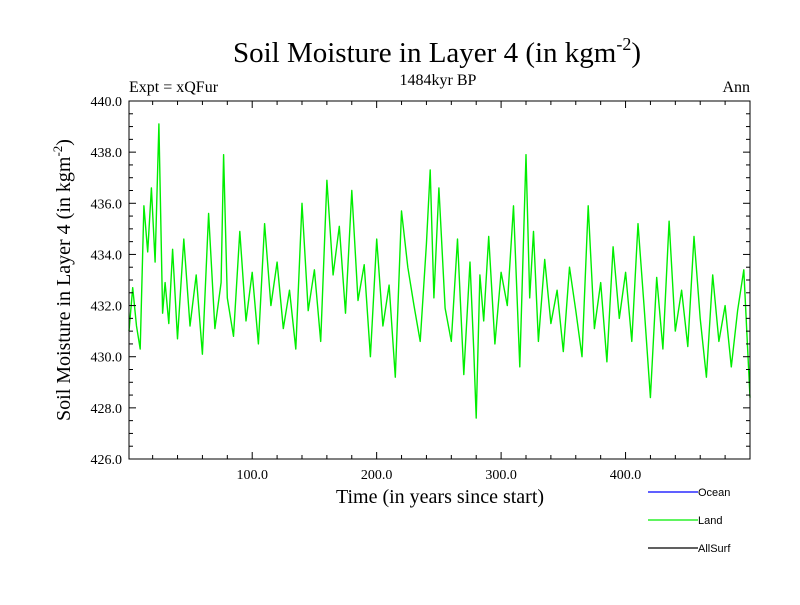 The image size is (800, 605). What do you see at coordinates (107, 255) in the screenshot?
I see `y-tick-label: 434.0` at bounding box center [107, 255].